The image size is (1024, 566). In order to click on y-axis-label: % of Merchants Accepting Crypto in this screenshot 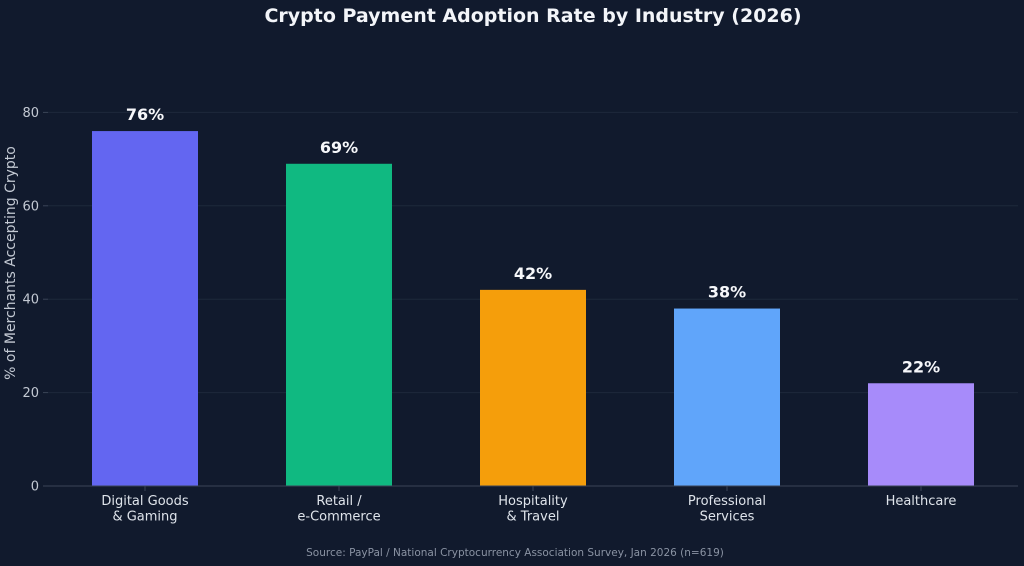, I will do `click(11, 263)`.